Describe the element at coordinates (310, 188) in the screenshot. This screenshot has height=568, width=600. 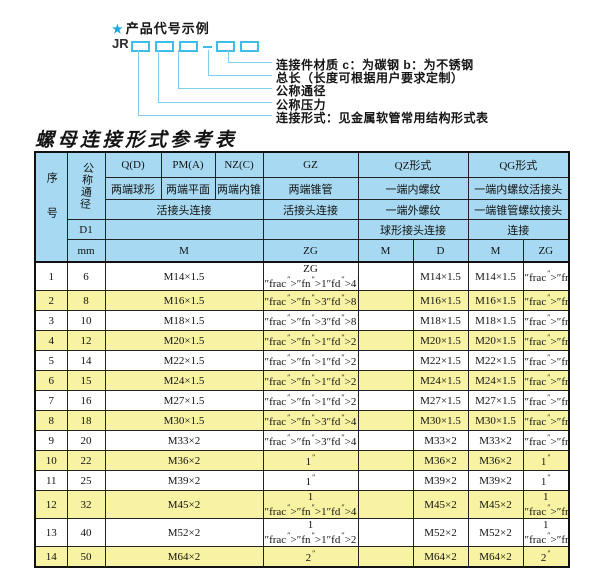
I see `header-sub-gz: 两端锥管` at that location.